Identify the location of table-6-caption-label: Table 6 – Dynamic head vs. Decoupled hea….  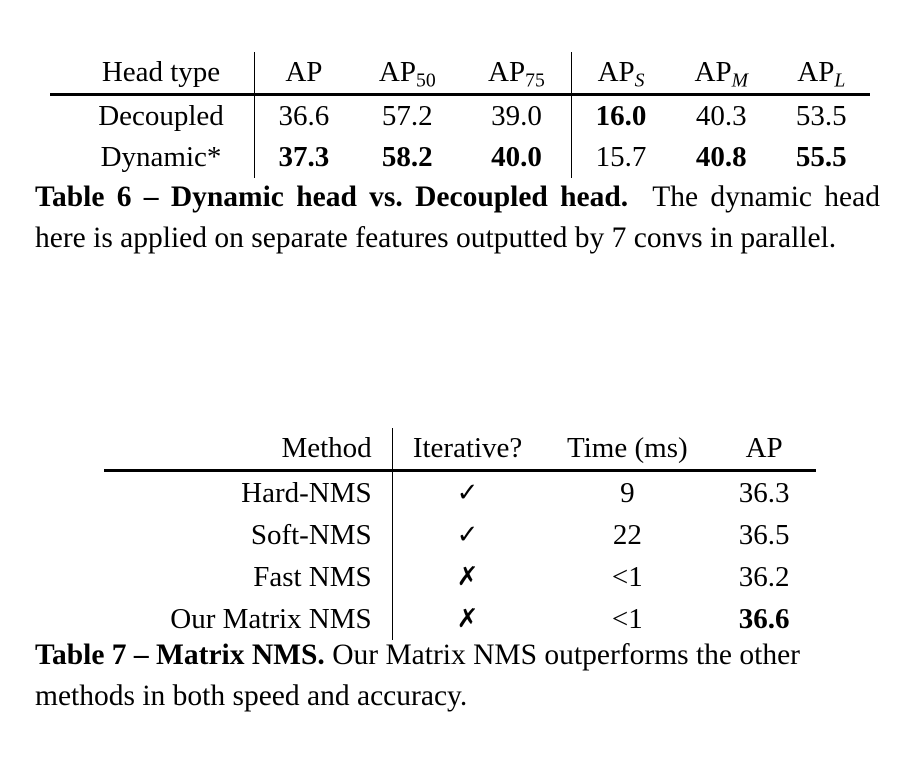
(332, 197).